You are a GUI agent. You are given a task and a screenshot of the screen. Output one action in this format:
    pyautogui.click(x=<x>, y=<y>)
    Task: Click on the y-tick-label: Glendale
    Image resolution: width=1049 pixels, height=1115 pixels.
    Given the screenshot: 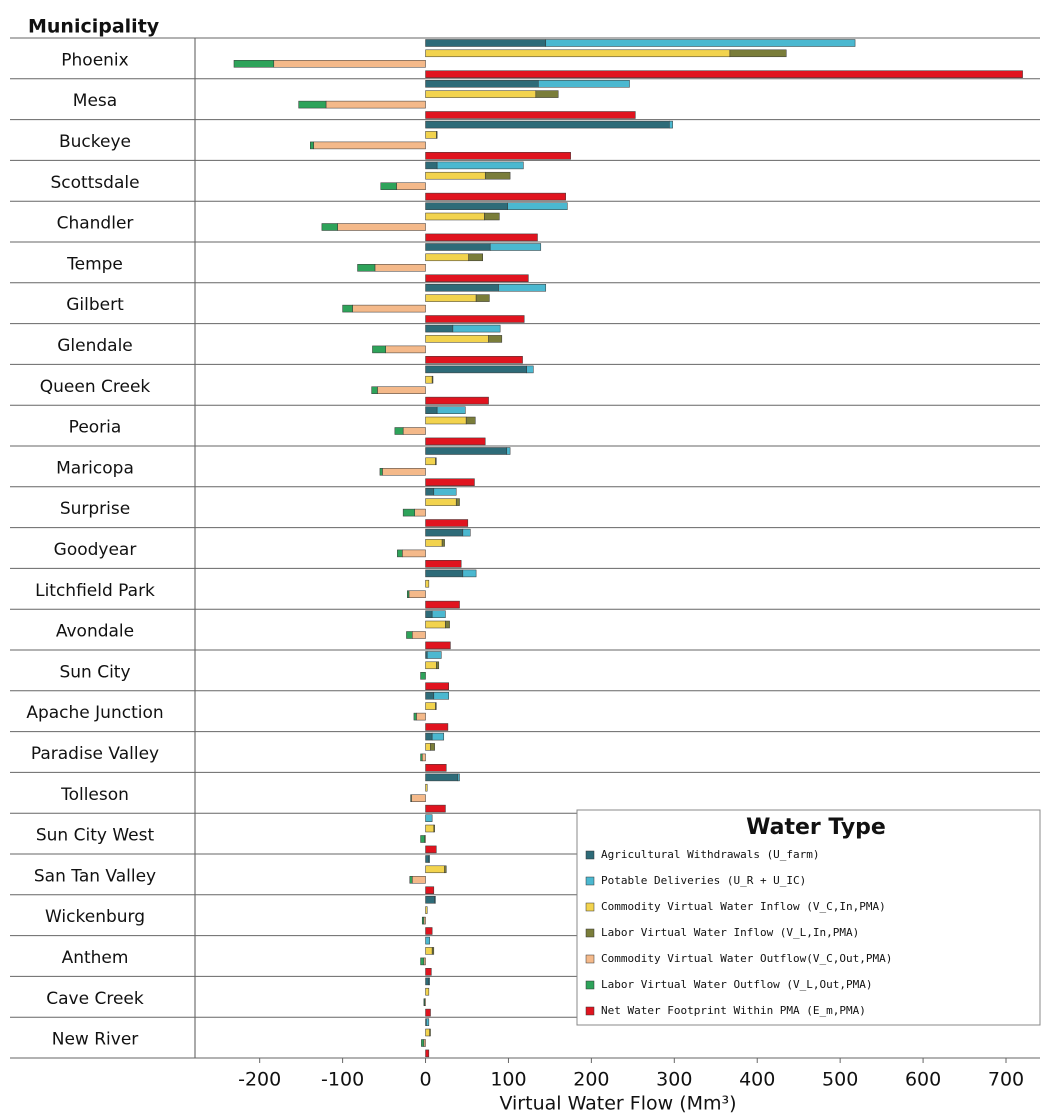 What is the action you would take?
    pyautogui.click(x=95, y=346)
    